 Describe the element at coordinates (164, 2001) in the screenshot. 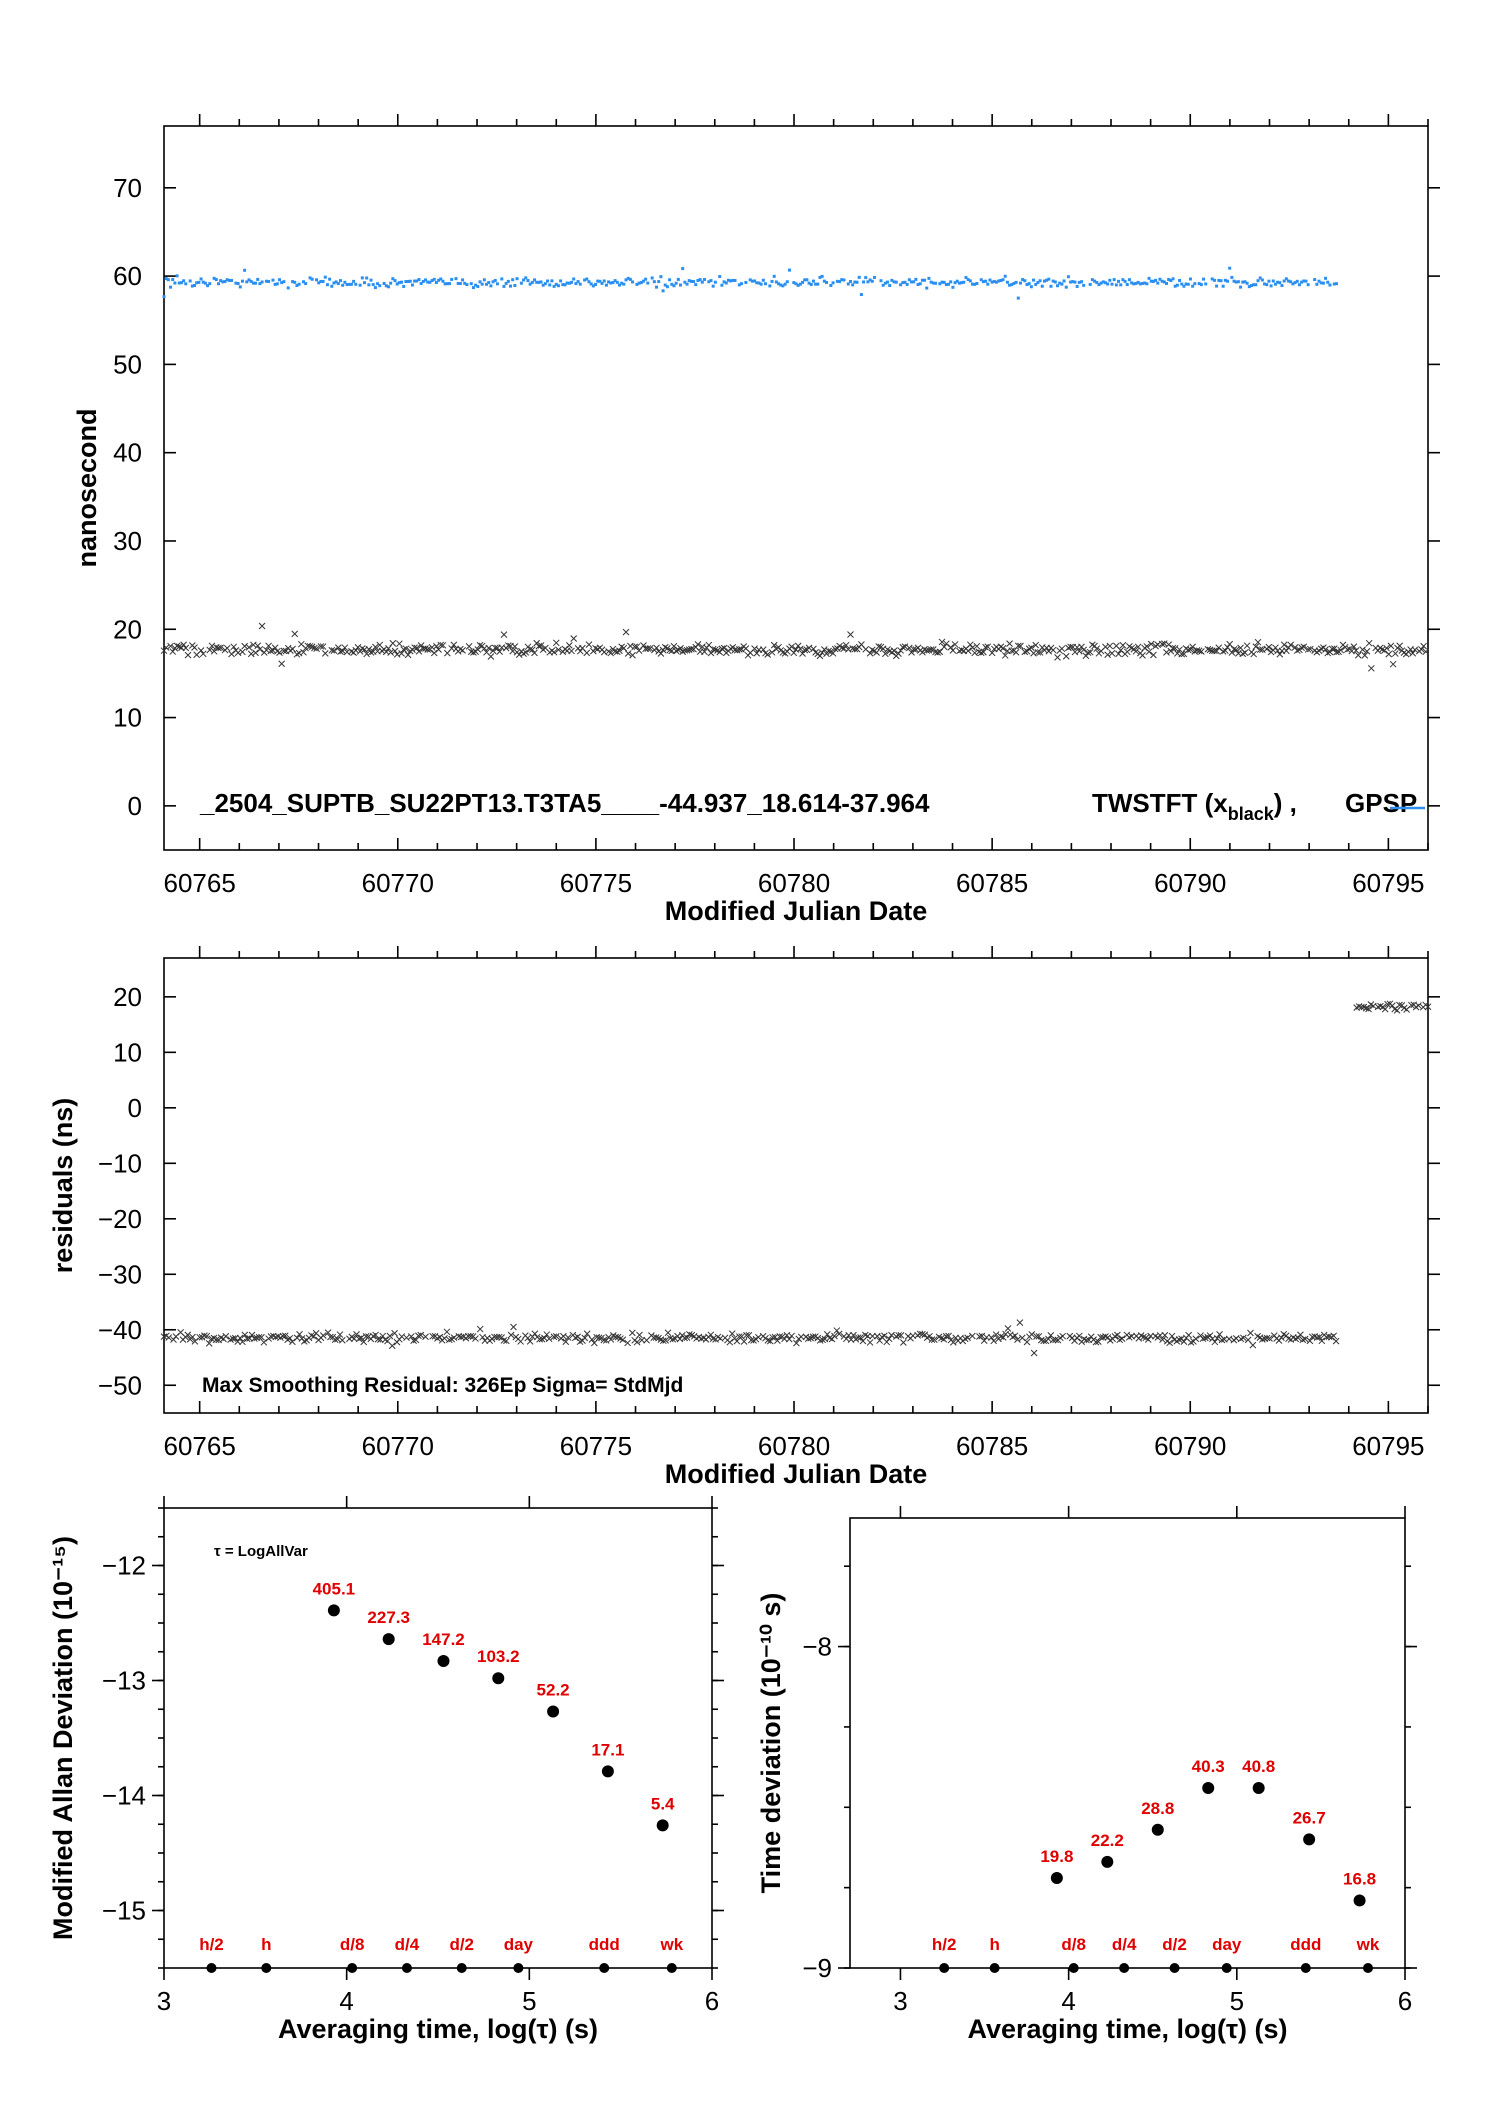

I see `x-tick-label: 3` at that location.